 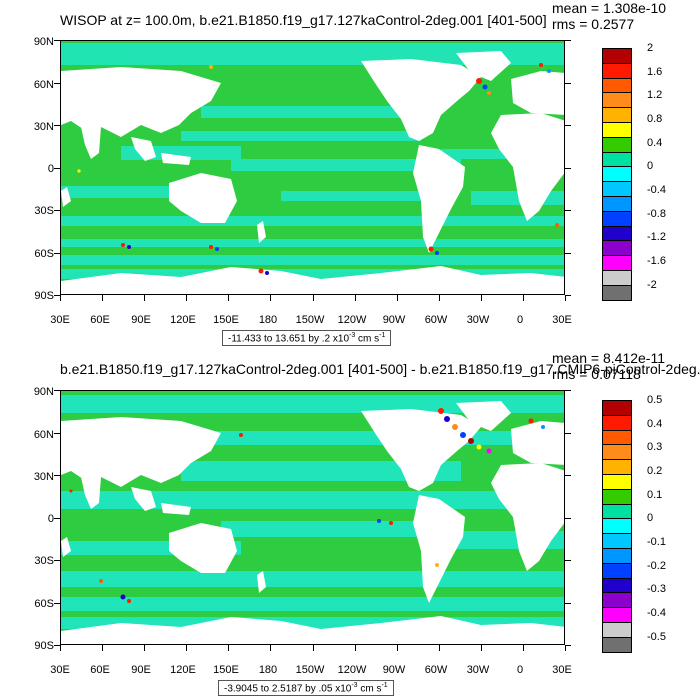 What do you see at coordinates (656, 565) in the screenshot?
I see `colorbar-label: -0.2` at bounding box center [656, 565].